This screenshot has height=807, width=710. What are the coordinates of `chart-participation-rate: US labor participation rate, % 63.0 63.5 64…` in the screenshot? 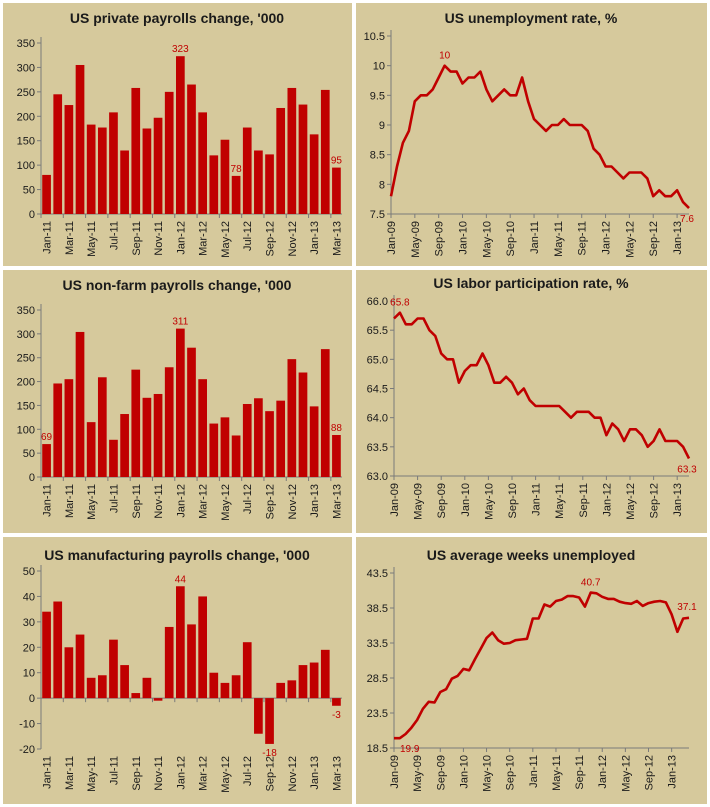 It's located at (532, 397).